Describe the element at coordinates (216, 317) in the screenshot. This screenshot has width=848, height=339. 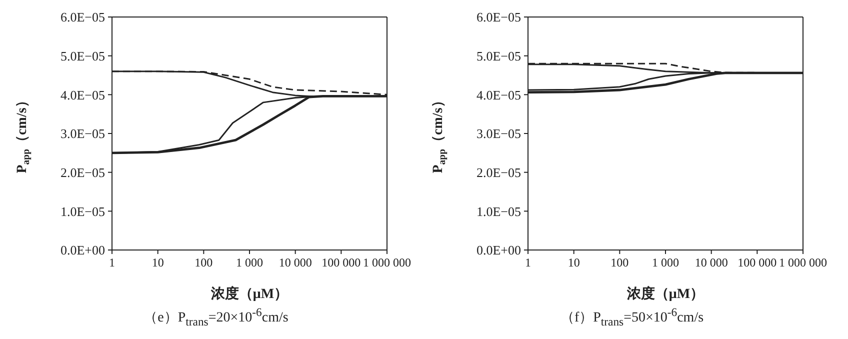
I see `text: （e）P$_{trans}$=20×10$^{-6}$cm/s` at that location.